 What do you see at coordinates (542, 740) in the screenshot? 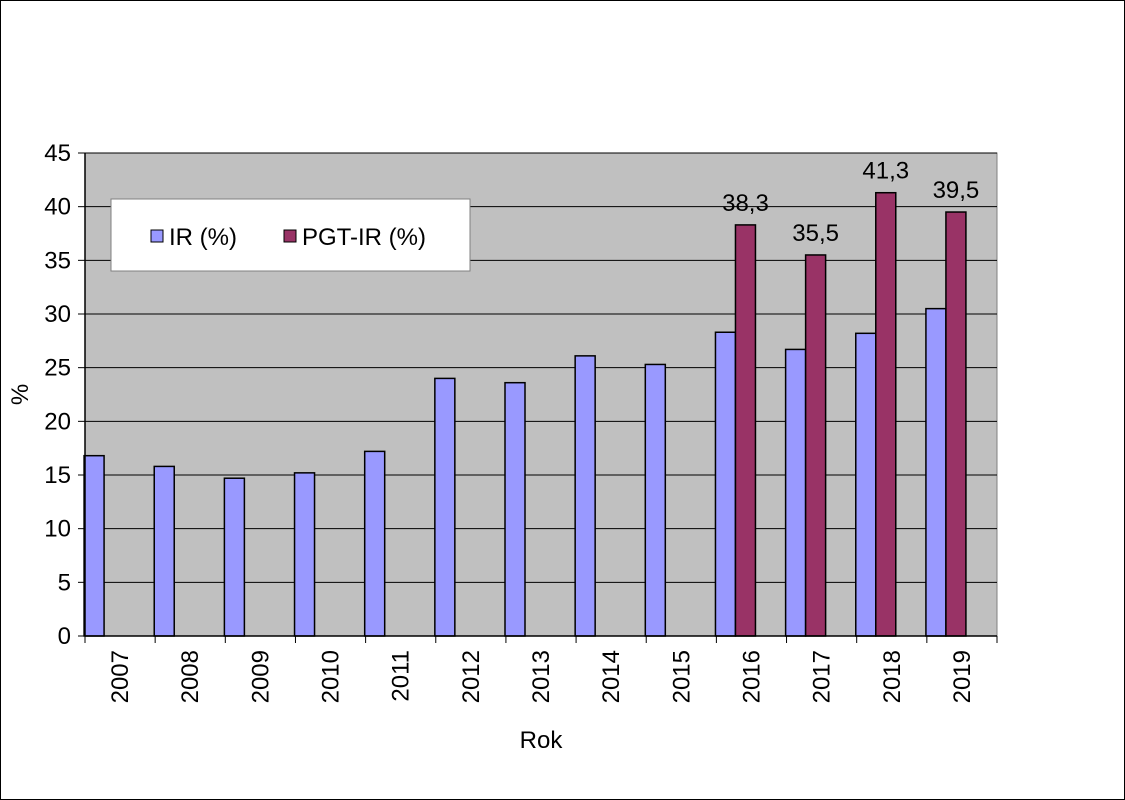
I see `x-axis-title: Rok` at bounding box center [542, 740].